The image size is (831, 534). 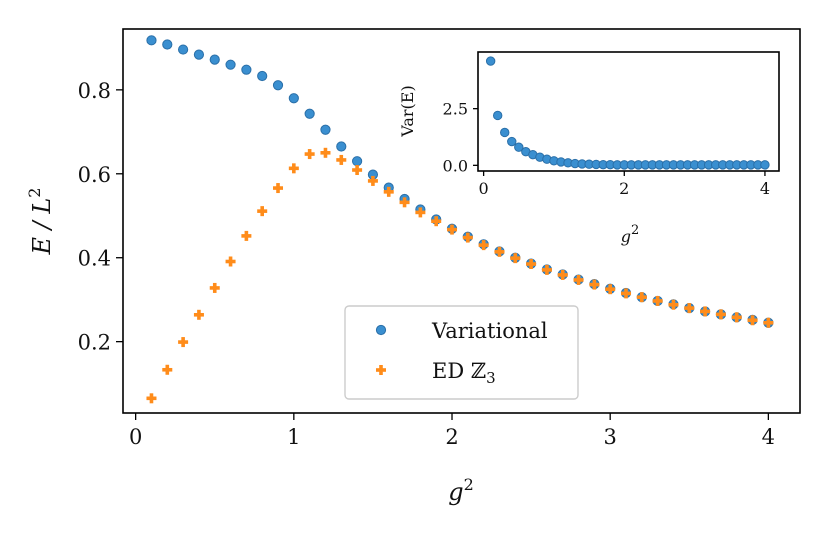 What do you see at coordinates (94, 175) in the screenshot?
I see `main-y-tick-label-2: 0.6` at bounding box center [94, 175].